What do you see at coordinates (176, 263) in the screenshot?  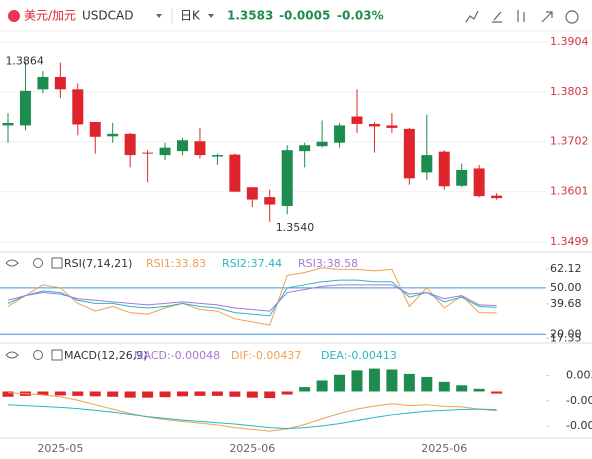 I see `legend-entry: RSI1:33.83` at bounding box center [176, 263].